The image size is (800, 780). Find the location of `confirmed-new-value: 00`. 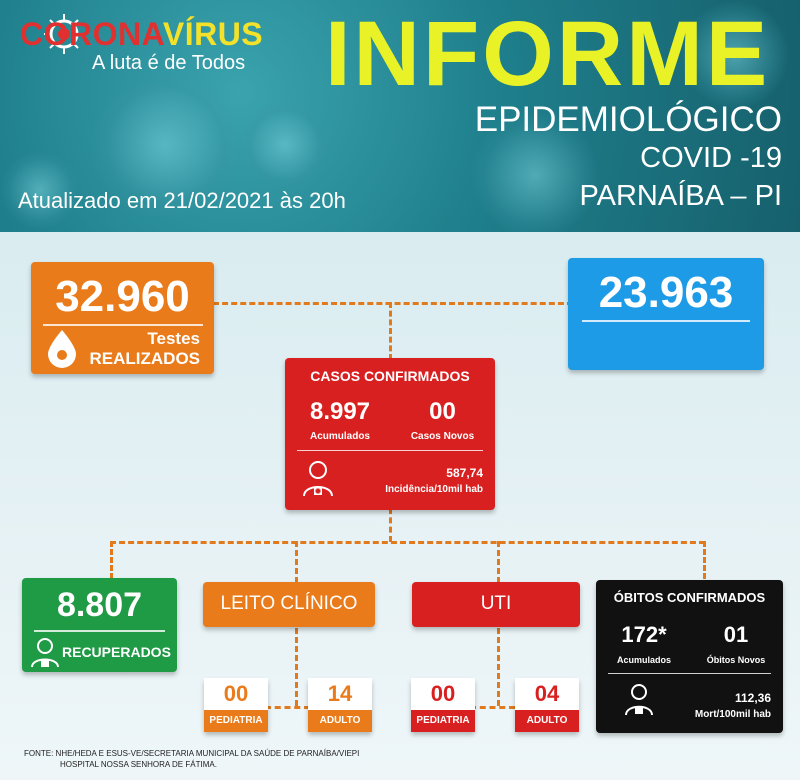

confirmed-new-value: 00 is located at coordinates (442, 411).